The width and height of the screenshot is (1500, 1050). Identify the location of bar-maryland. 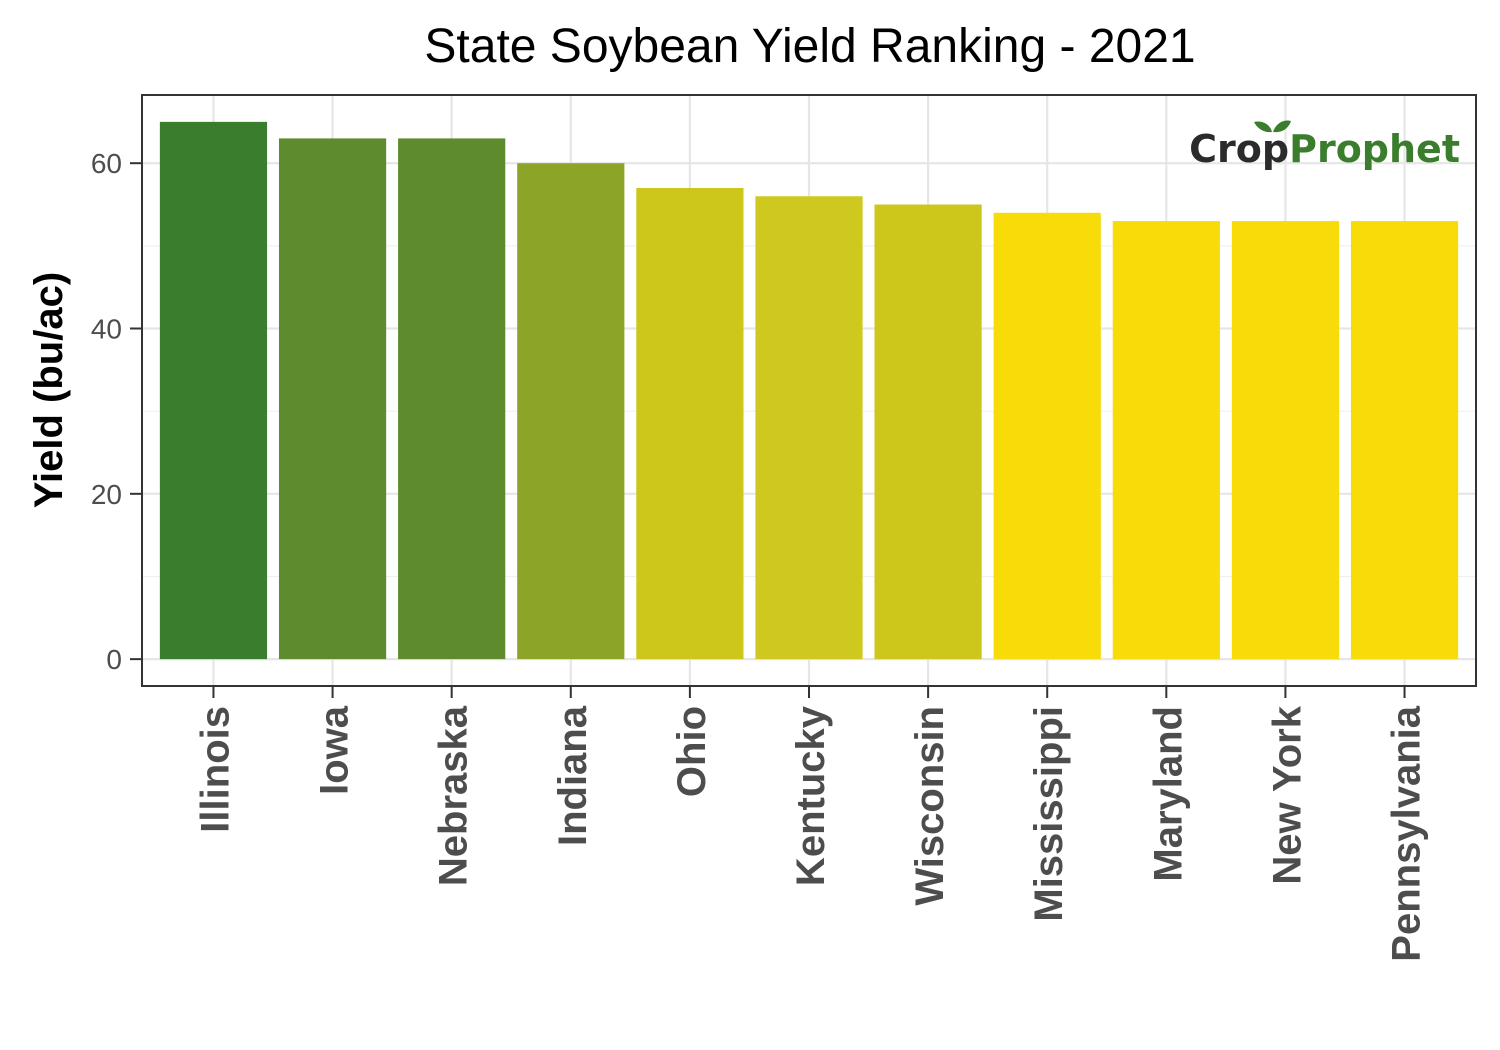
(1166, 440).